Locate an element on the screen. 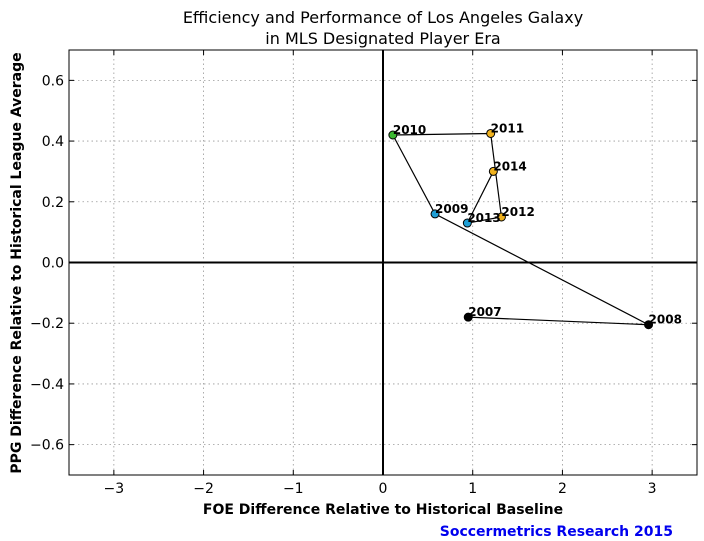 The image size is (704, 541). point-label-2009: 2009 is located at coordinates (451, 209).